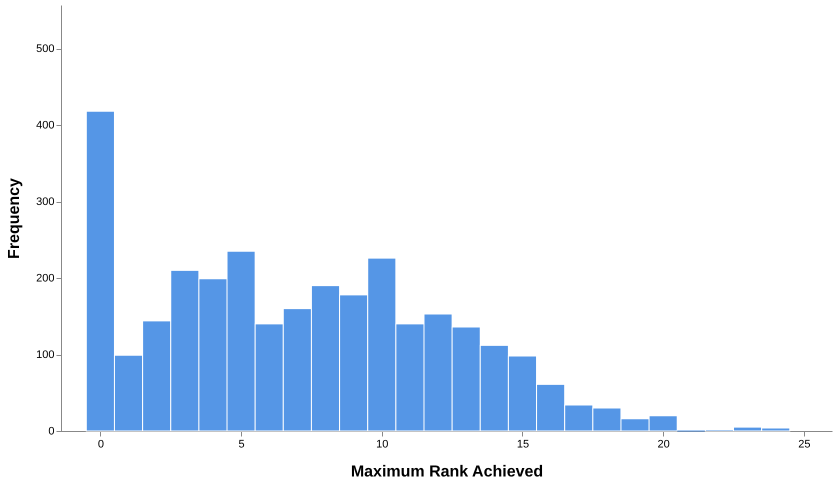  What do you see at coordinates (664, 444) in the screenshot?
I see `x-tick-label: 20` at bounding box center [664, 444].